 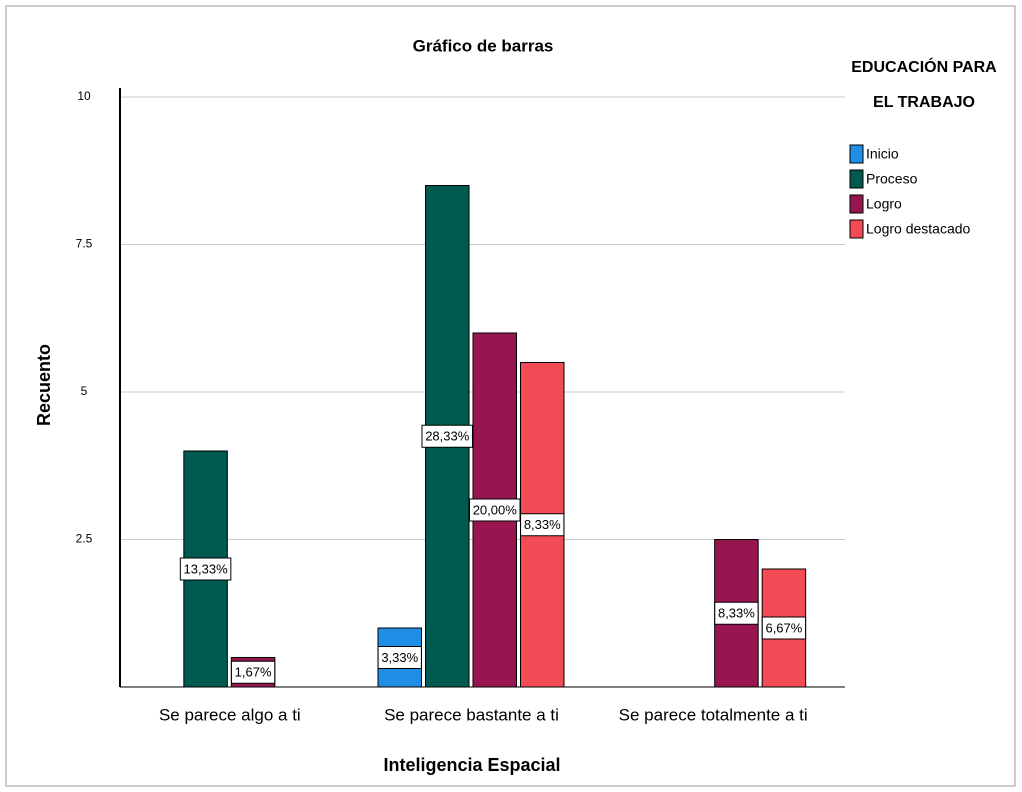 I want to click on value-label: 3,33%, so click(x=399, y=657).